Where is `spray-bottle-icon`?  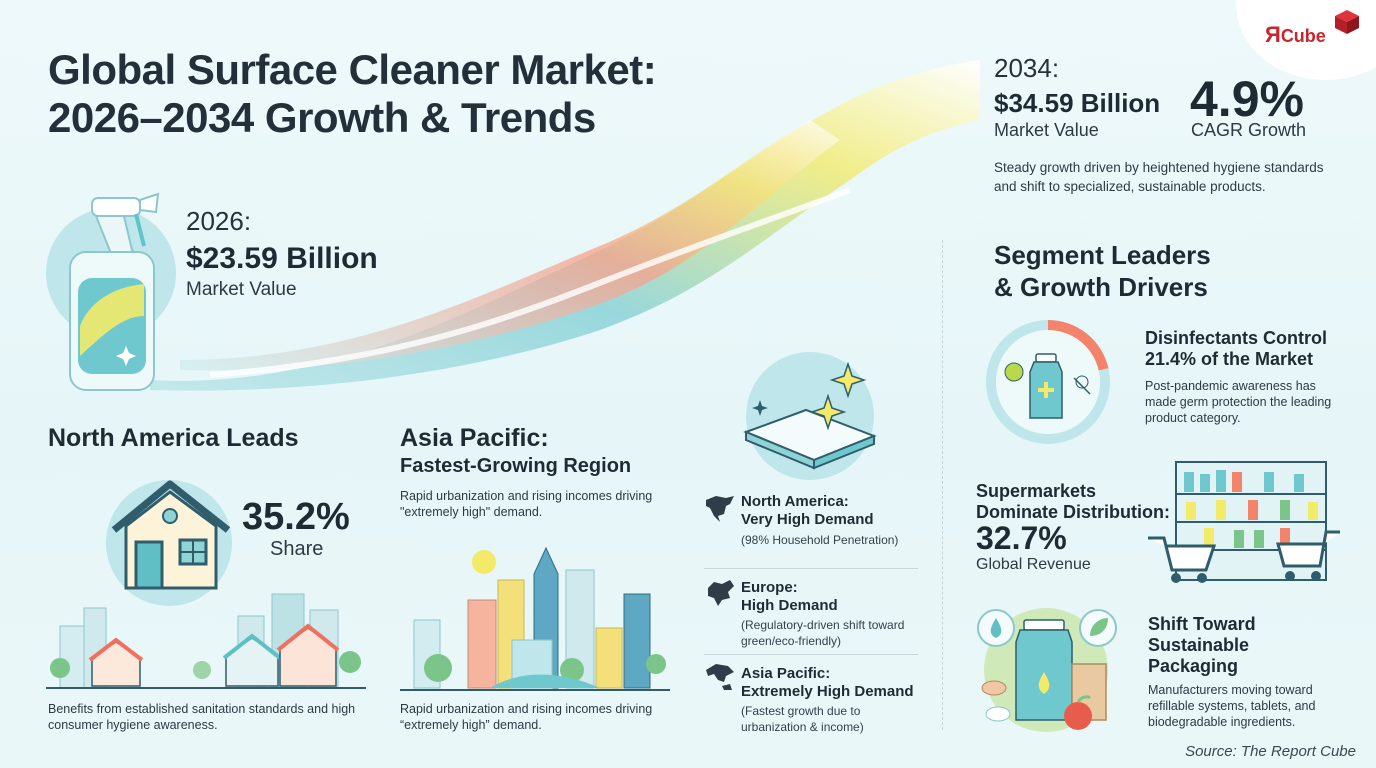
spray-bottle-icon is located at coordinates (114, 291).